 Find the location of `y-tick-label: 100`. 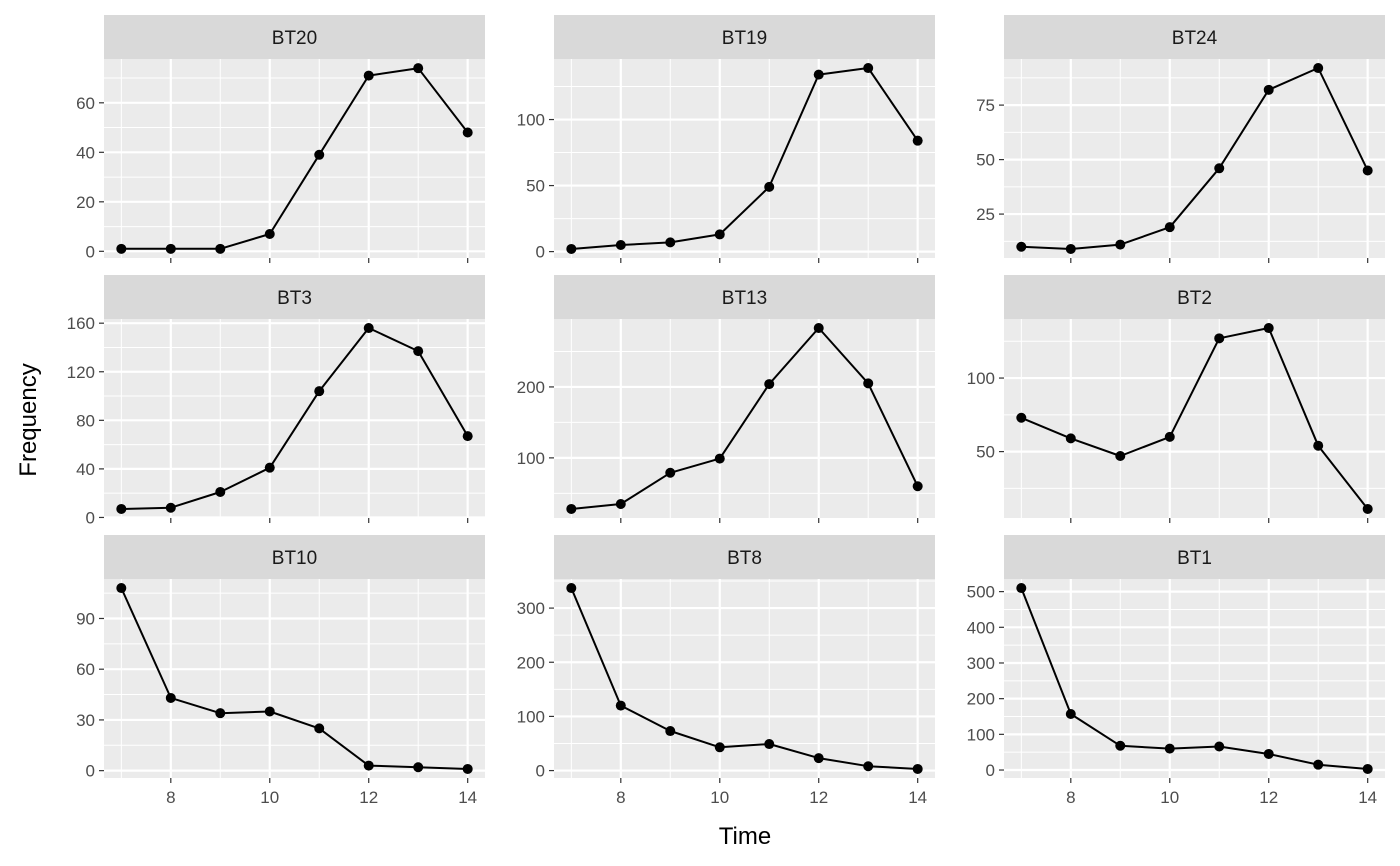

y-tick-label: 100 is located at coordinates (531, 716).